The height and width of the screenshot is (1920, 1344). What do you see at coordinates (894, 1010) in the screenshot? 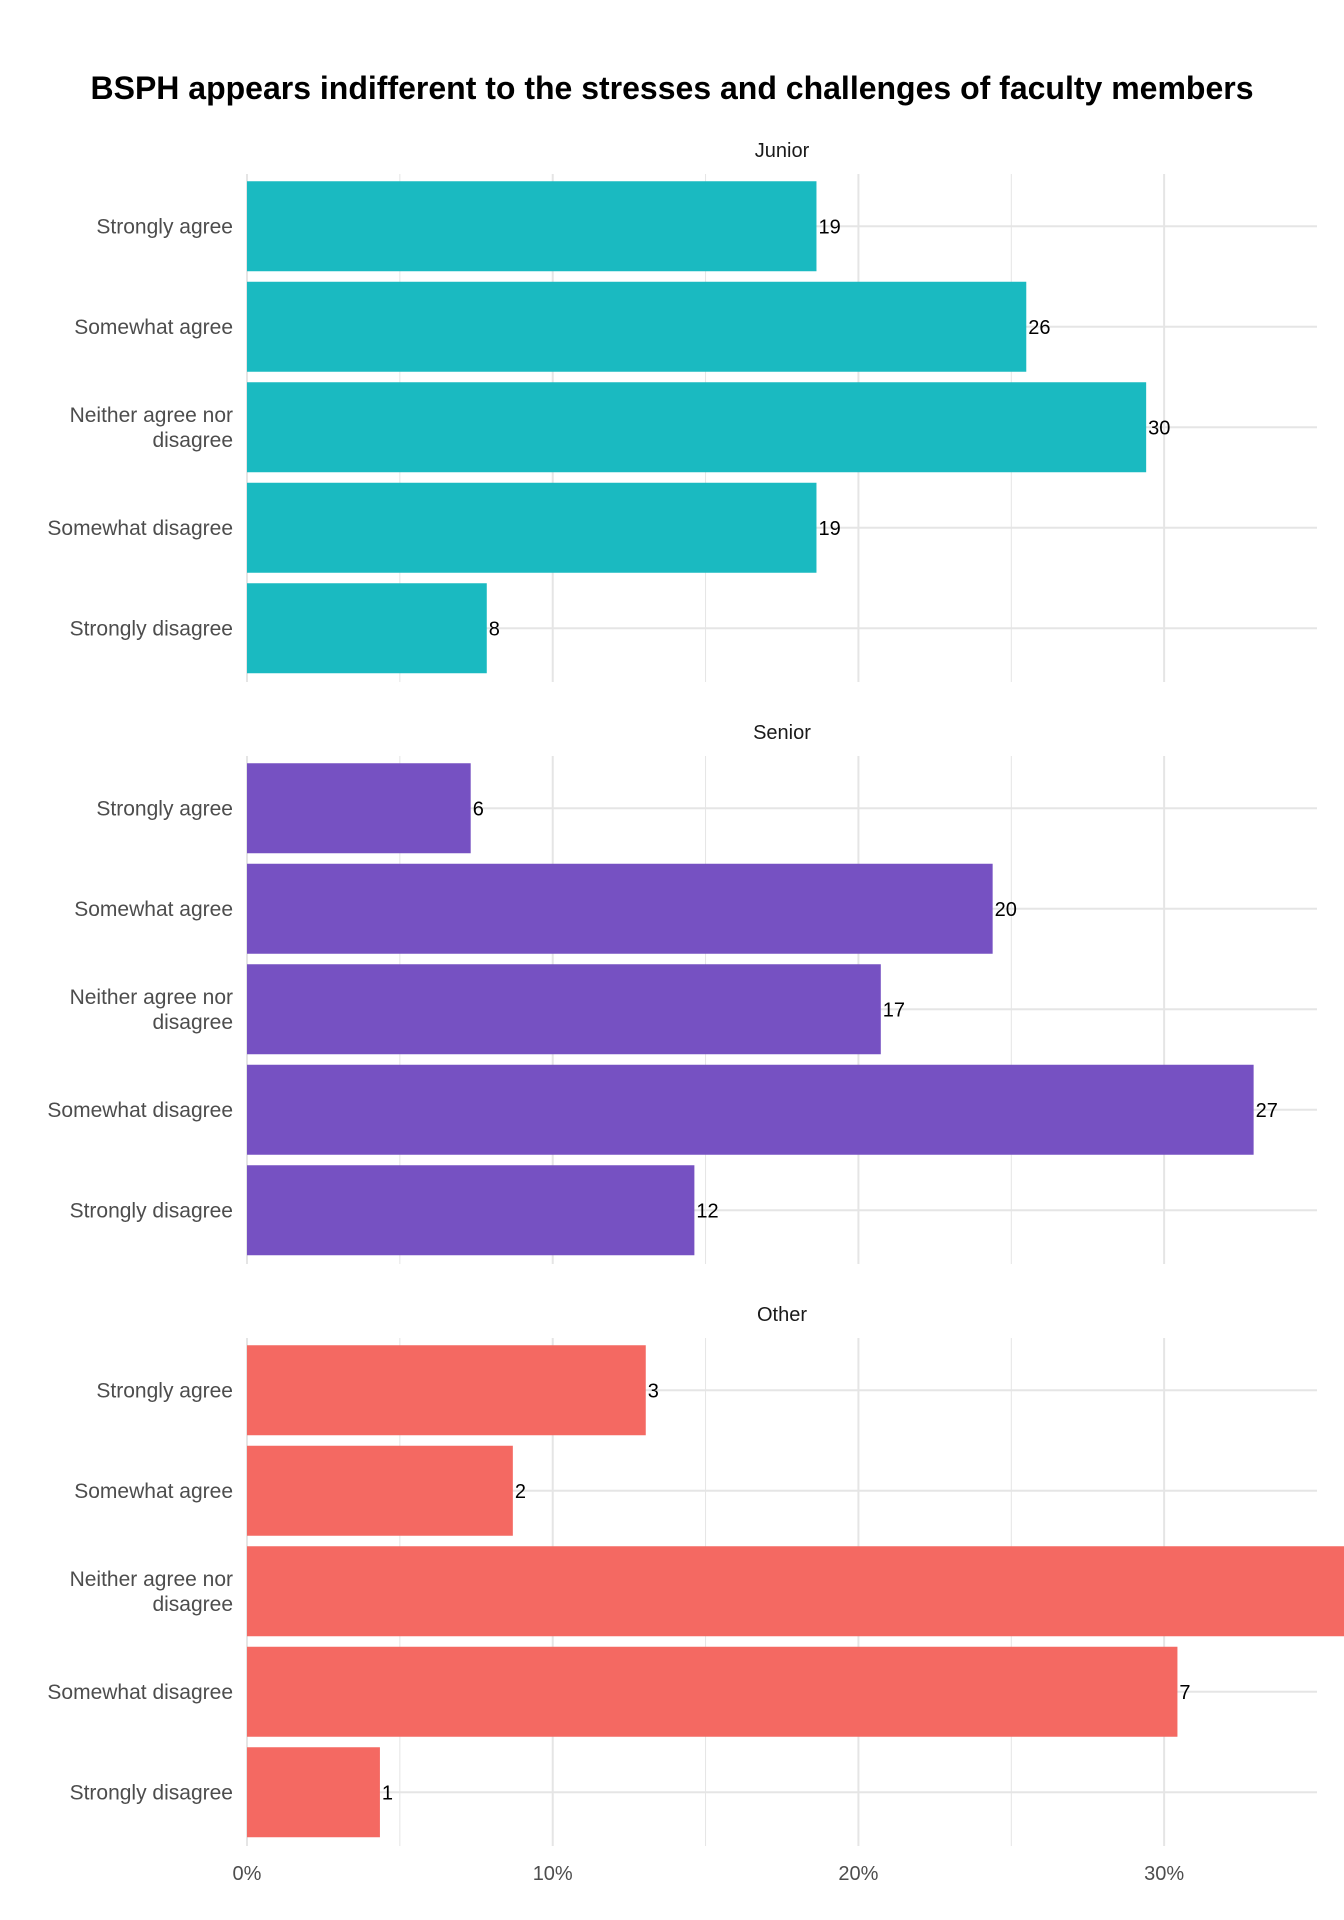
I see `bar-value-label: 17` at bounding box center [894, 1010].